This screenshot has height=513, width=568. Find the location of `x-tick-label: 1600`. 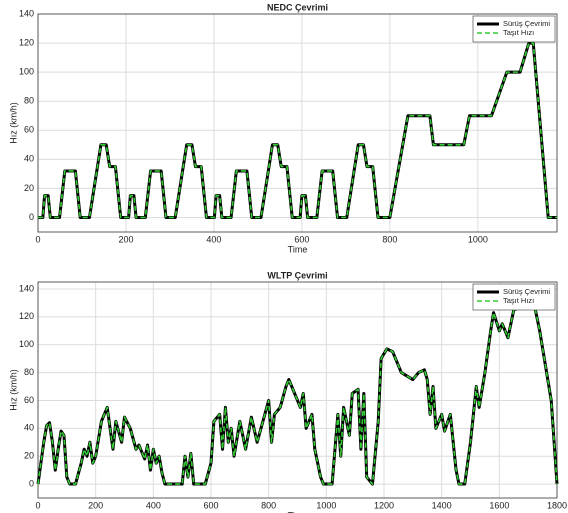

x-tick-label: 1600 is located at coordinates (499, 505).